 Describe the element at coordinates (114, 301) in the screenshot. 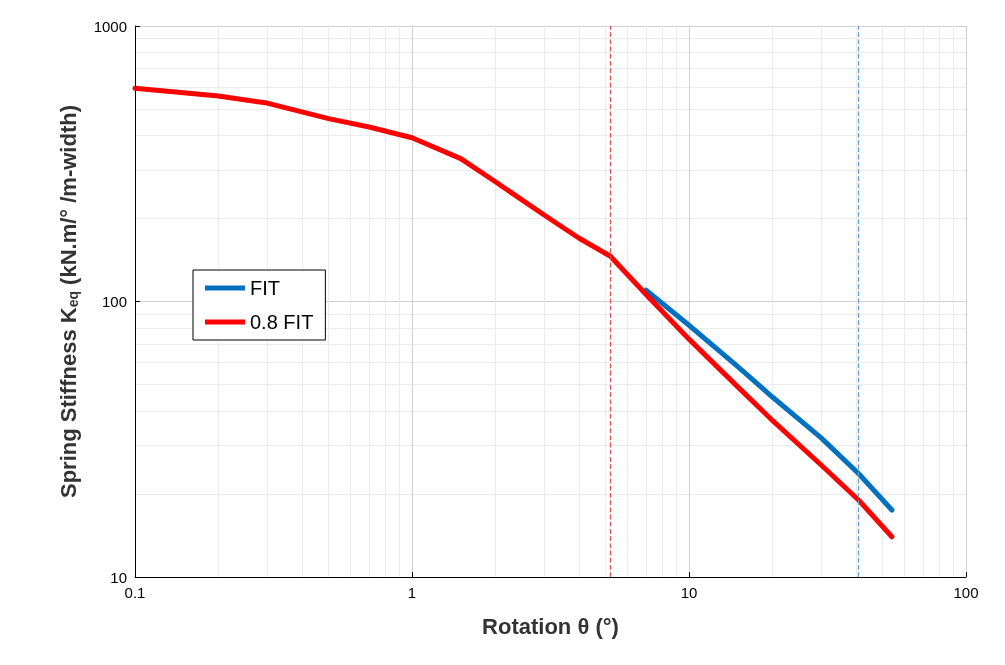

I see `y-tick-label: 100` at that location.